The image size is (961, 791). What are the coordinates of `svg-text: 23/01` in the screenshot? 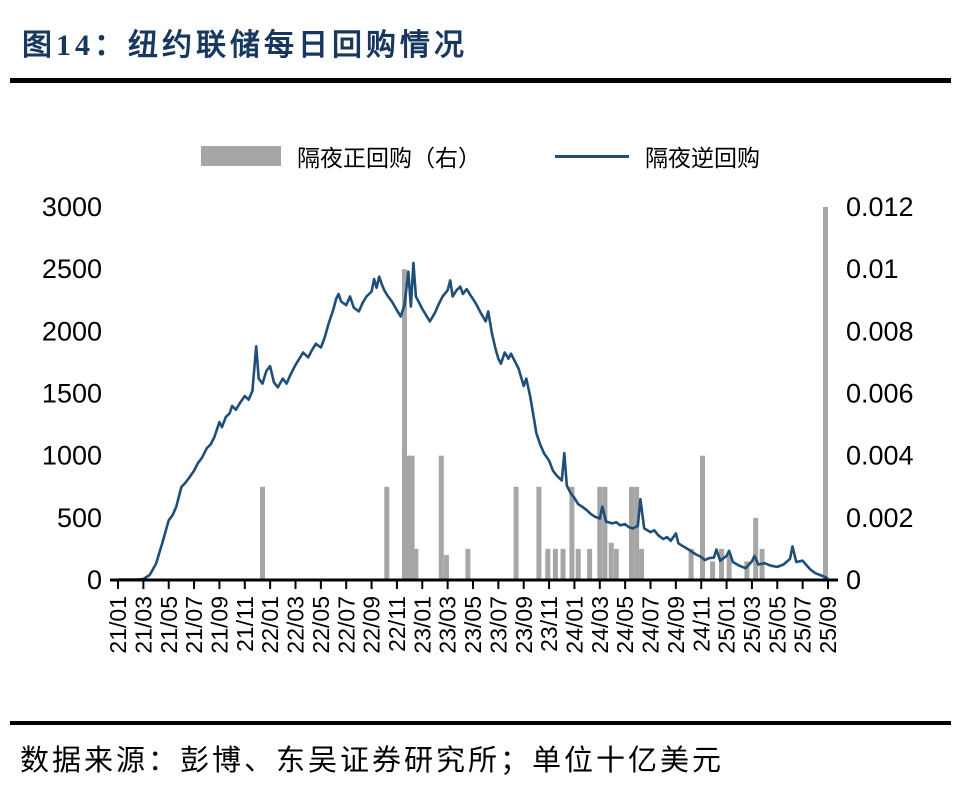 It's located at (422, 625).